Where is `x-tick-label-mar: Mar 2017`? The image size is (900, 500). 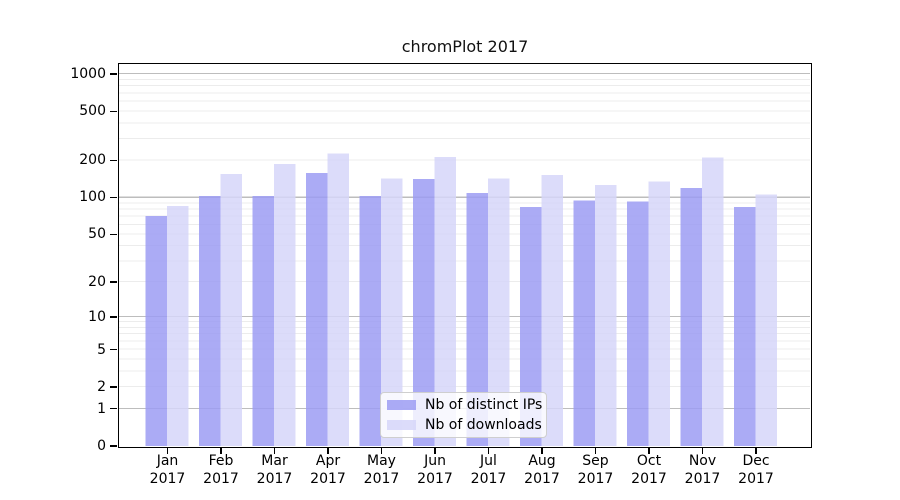 x-tick-label-mar: Mar 2017 is located at coordinates (275, 470).